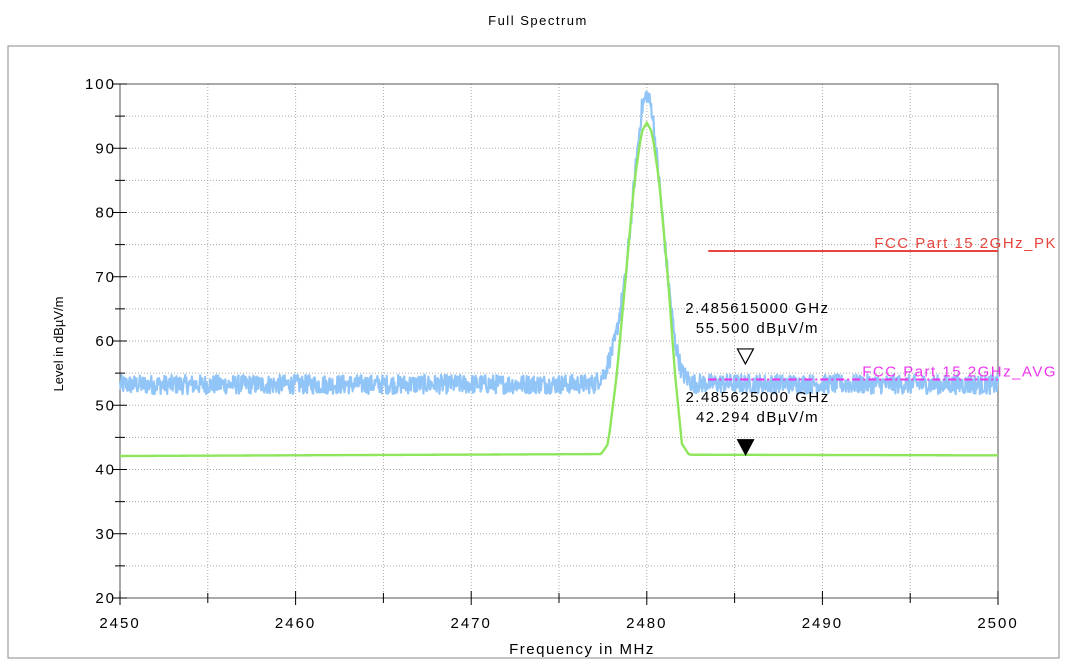 Image resolution: width=1069 pixels, height=662 pixels. Describe the element at coordinates (295, 623) in the screenshot. I see `x-tick-label: 2460` at that location.